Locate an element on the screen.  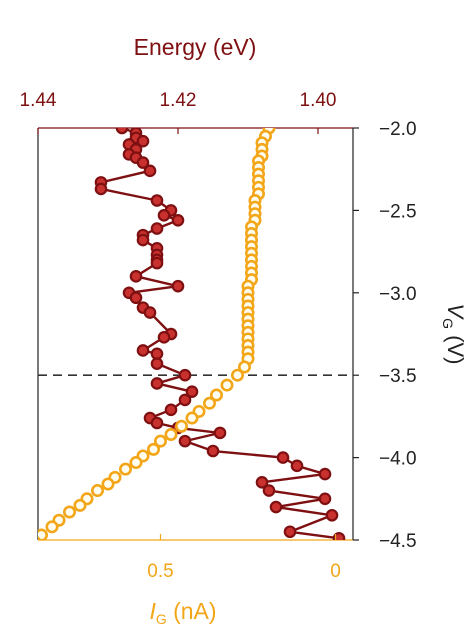
right-axis-title: VG (V) is located at coordinates (454, 333).